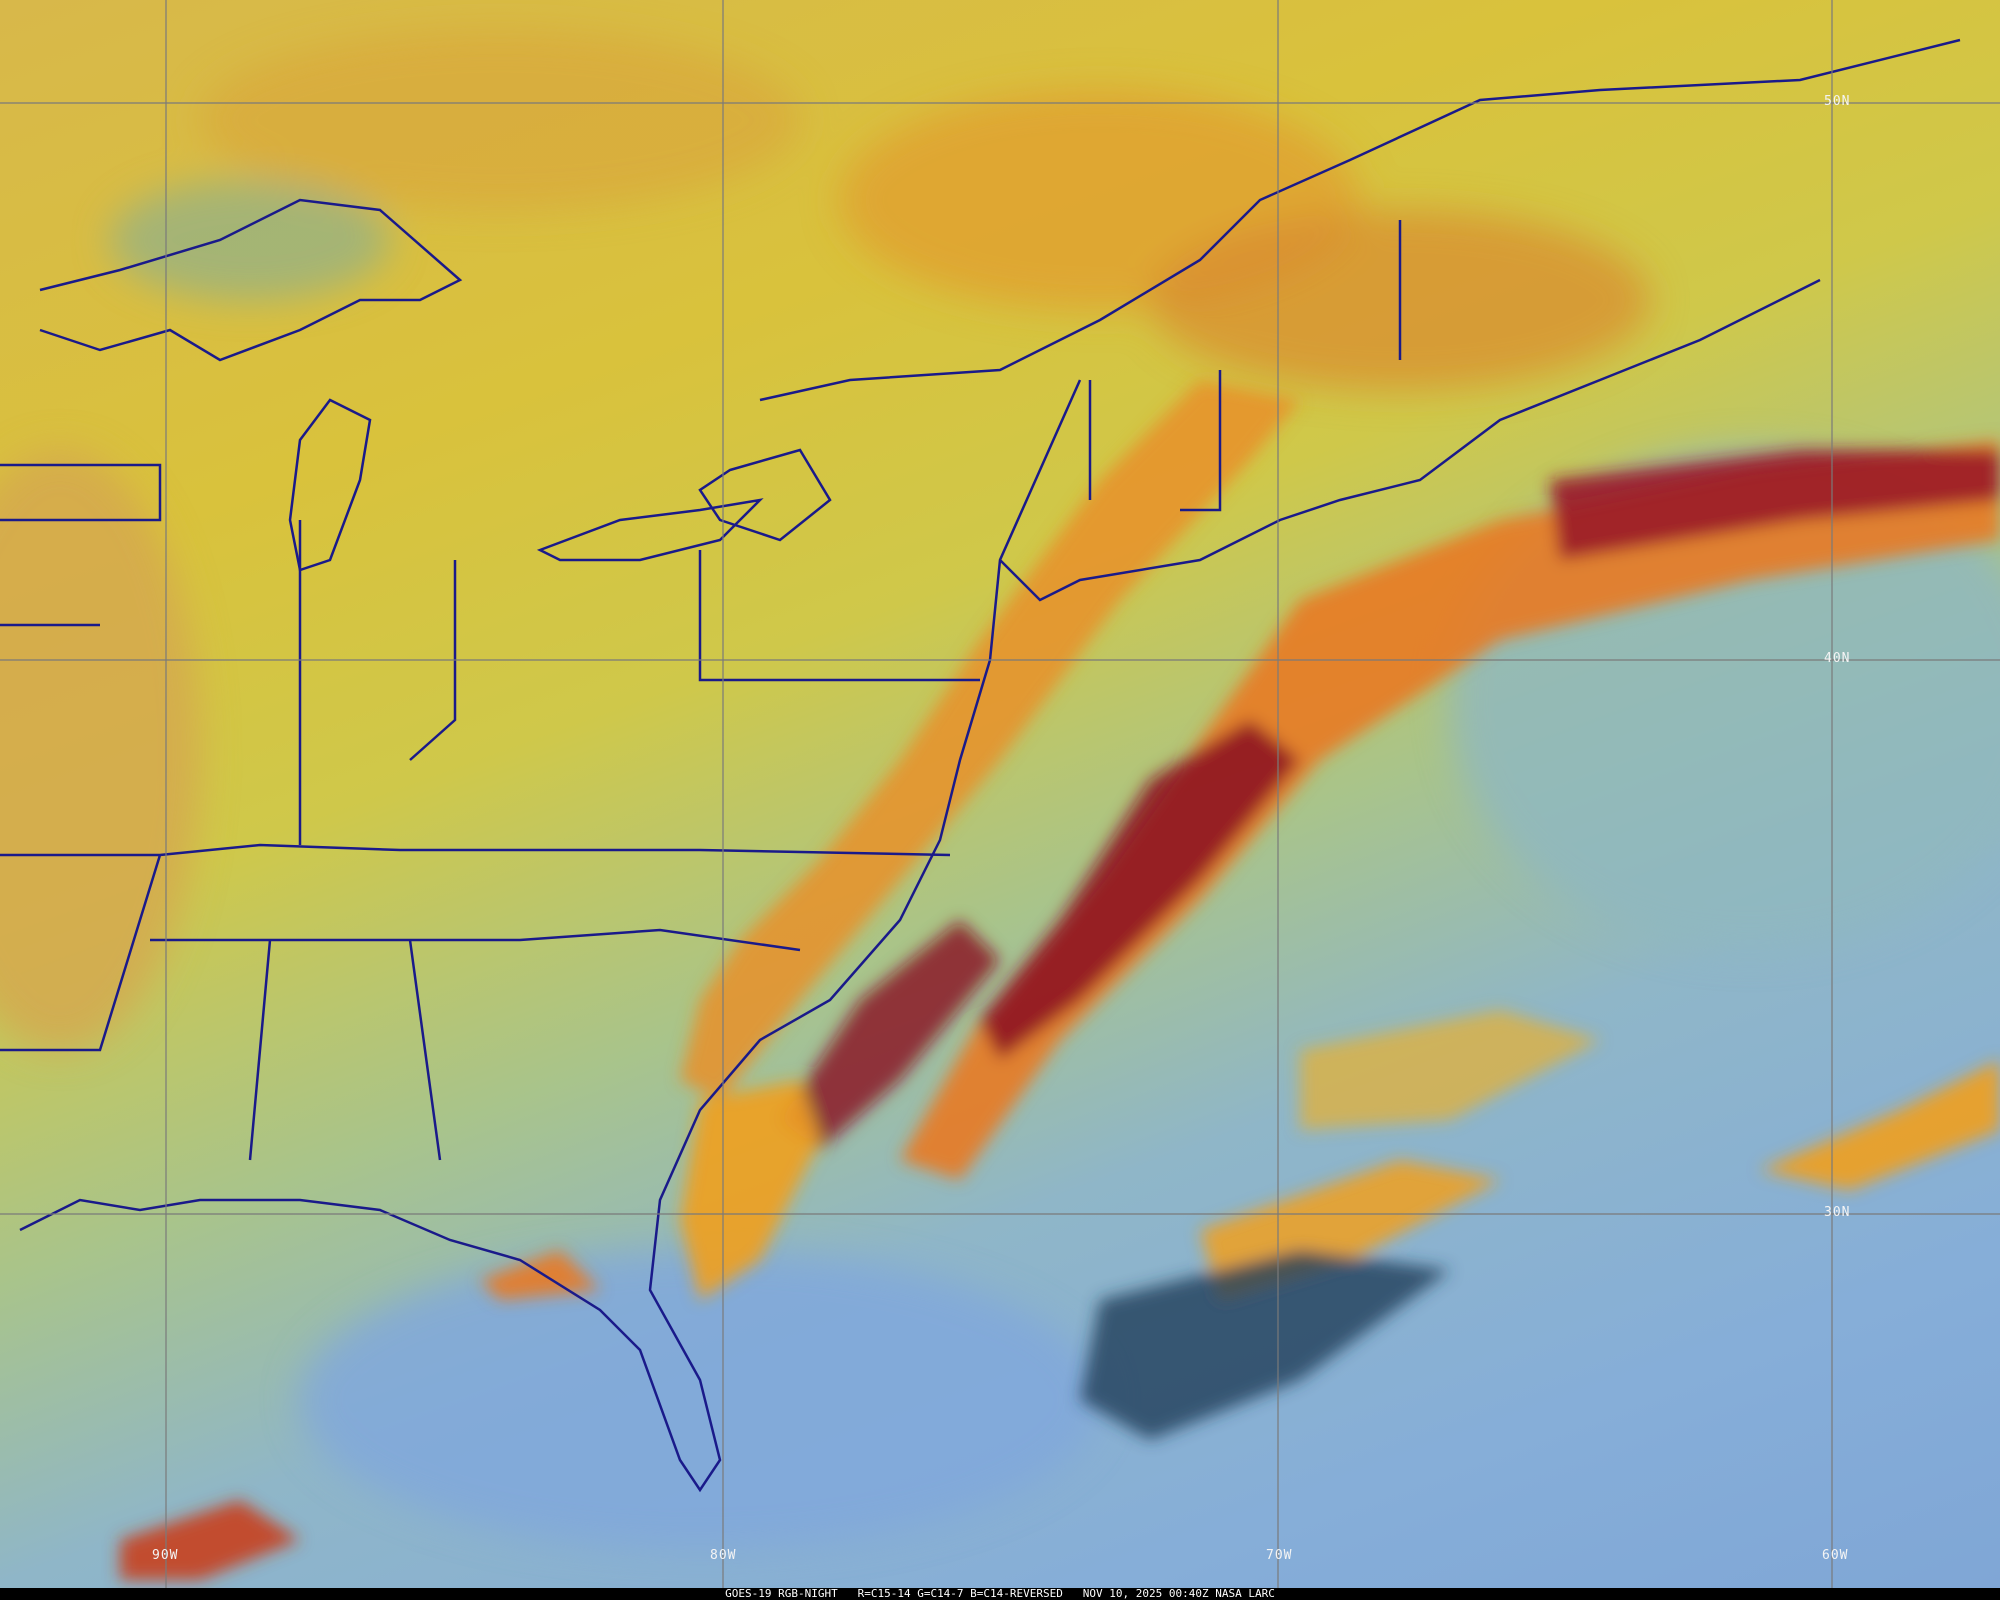 The width and height of the screenshot is (2000, 1600). I want to click on lat-label-30n: 30N, so click(1837, 1212).